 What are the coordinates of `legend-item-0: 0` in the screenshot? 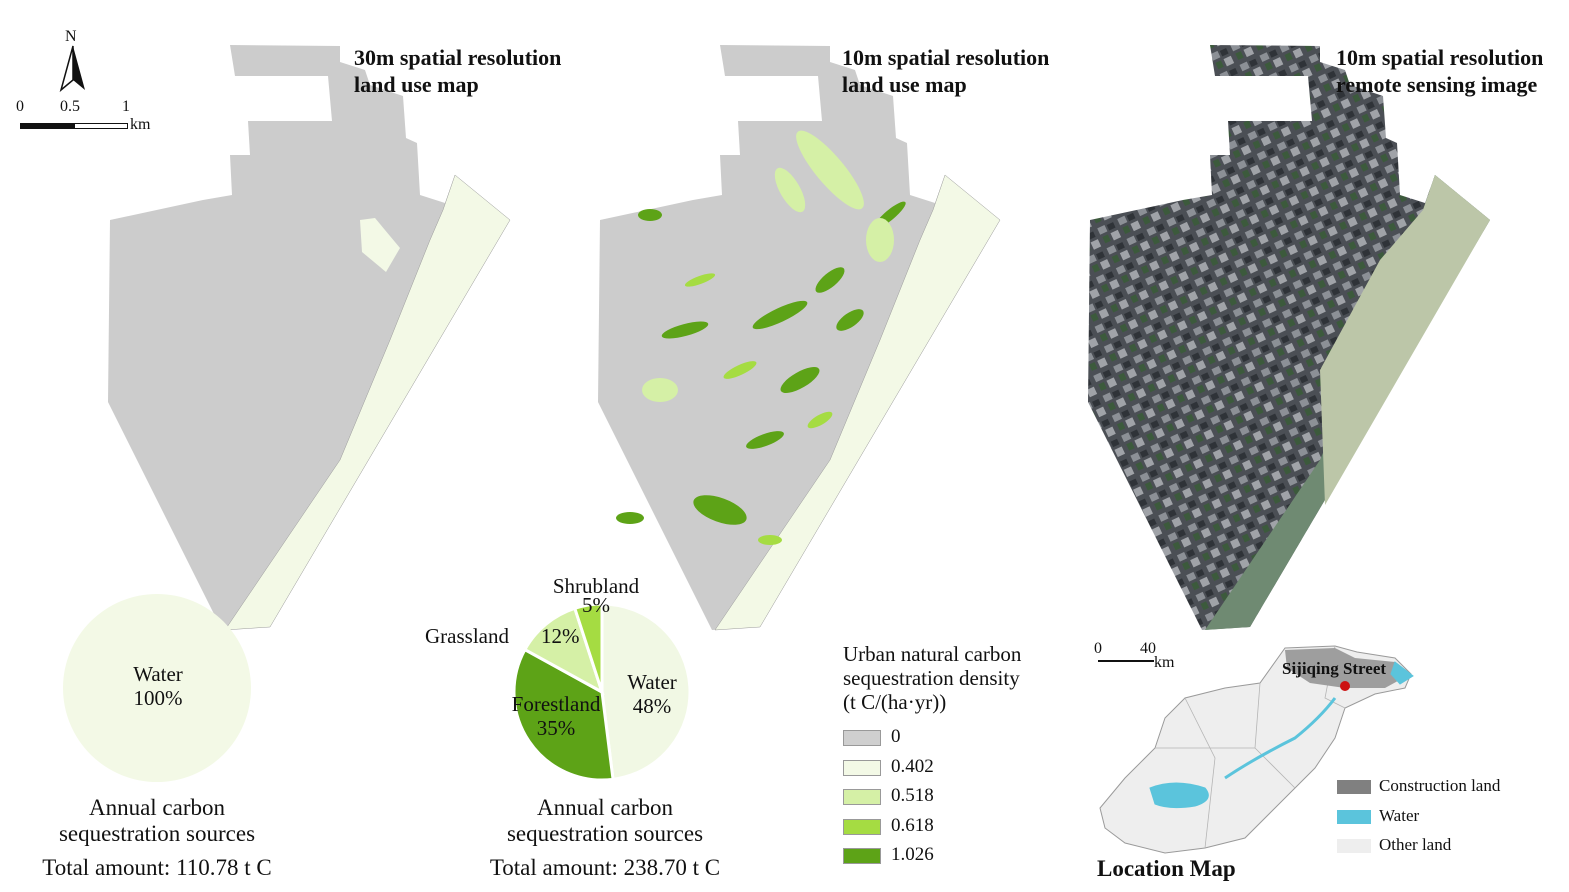 It's located at (872, 736).